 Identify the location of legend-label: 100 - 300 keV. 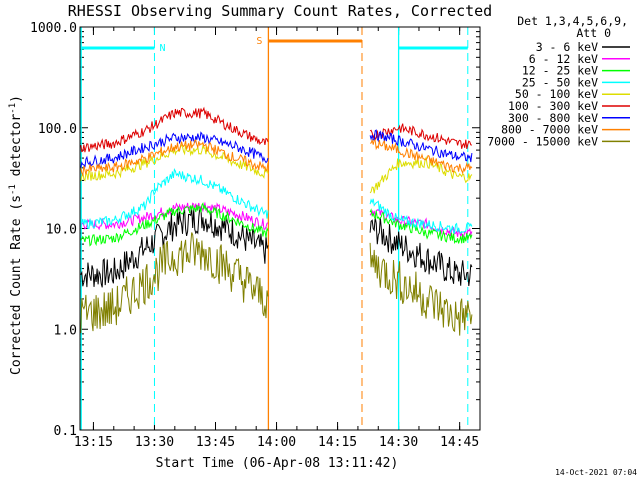
(553, 106).